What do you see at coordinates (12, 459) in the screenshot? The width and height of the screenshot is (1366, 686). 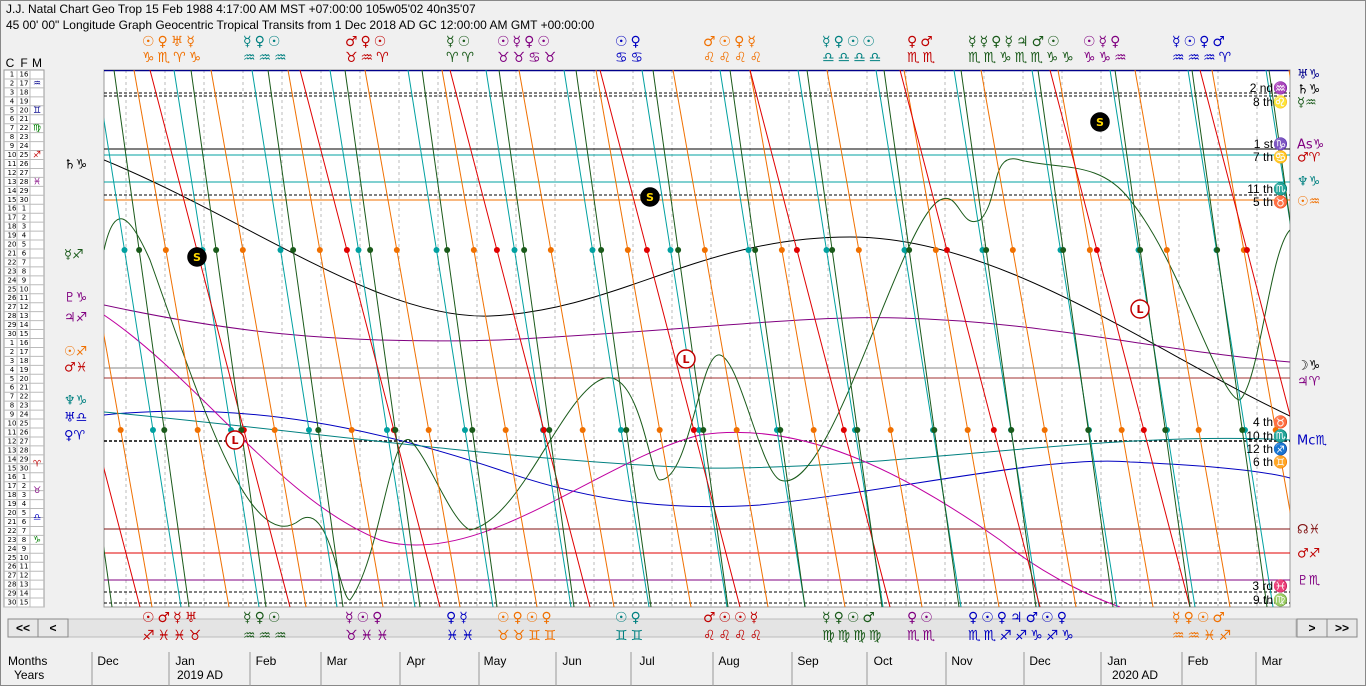 I see `c-value: 14` at bounding box center [12, 459].